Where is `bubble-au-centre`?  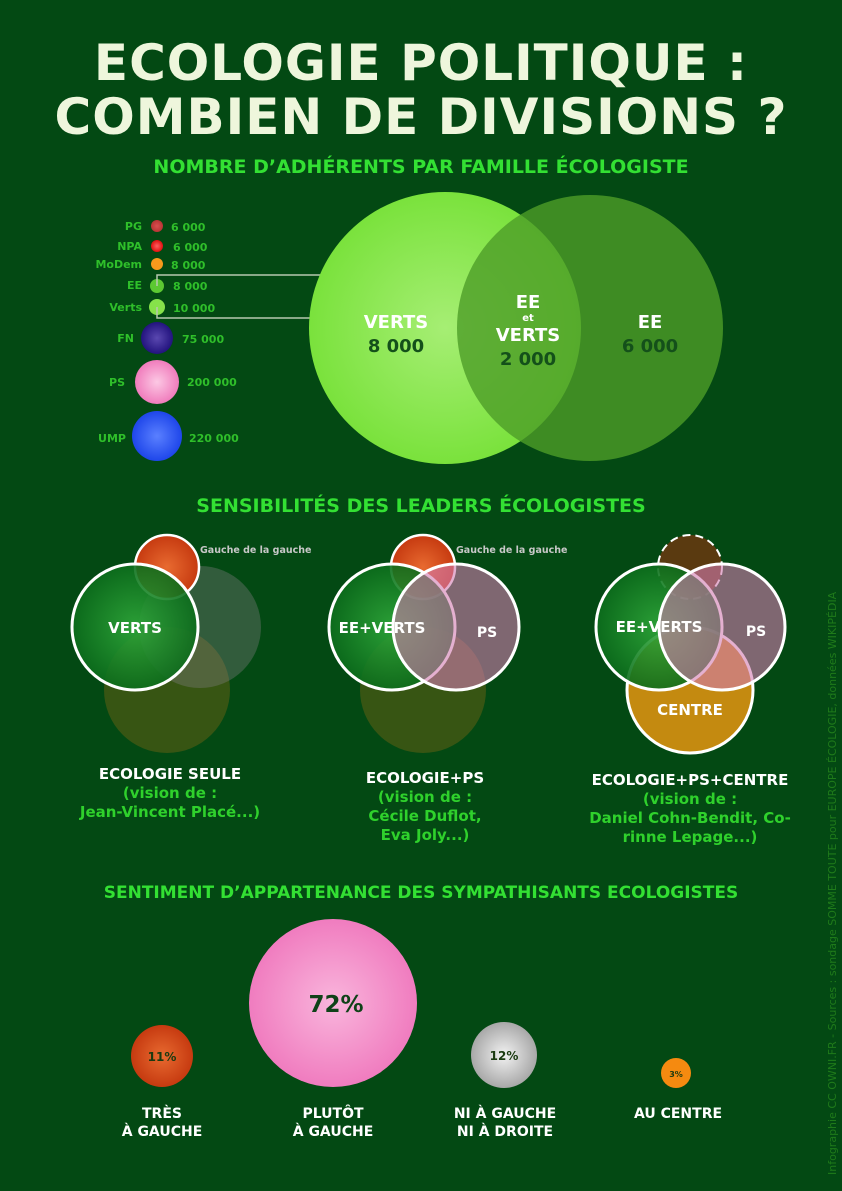 bubble-au-centre is located at coordinates (676, 1073).